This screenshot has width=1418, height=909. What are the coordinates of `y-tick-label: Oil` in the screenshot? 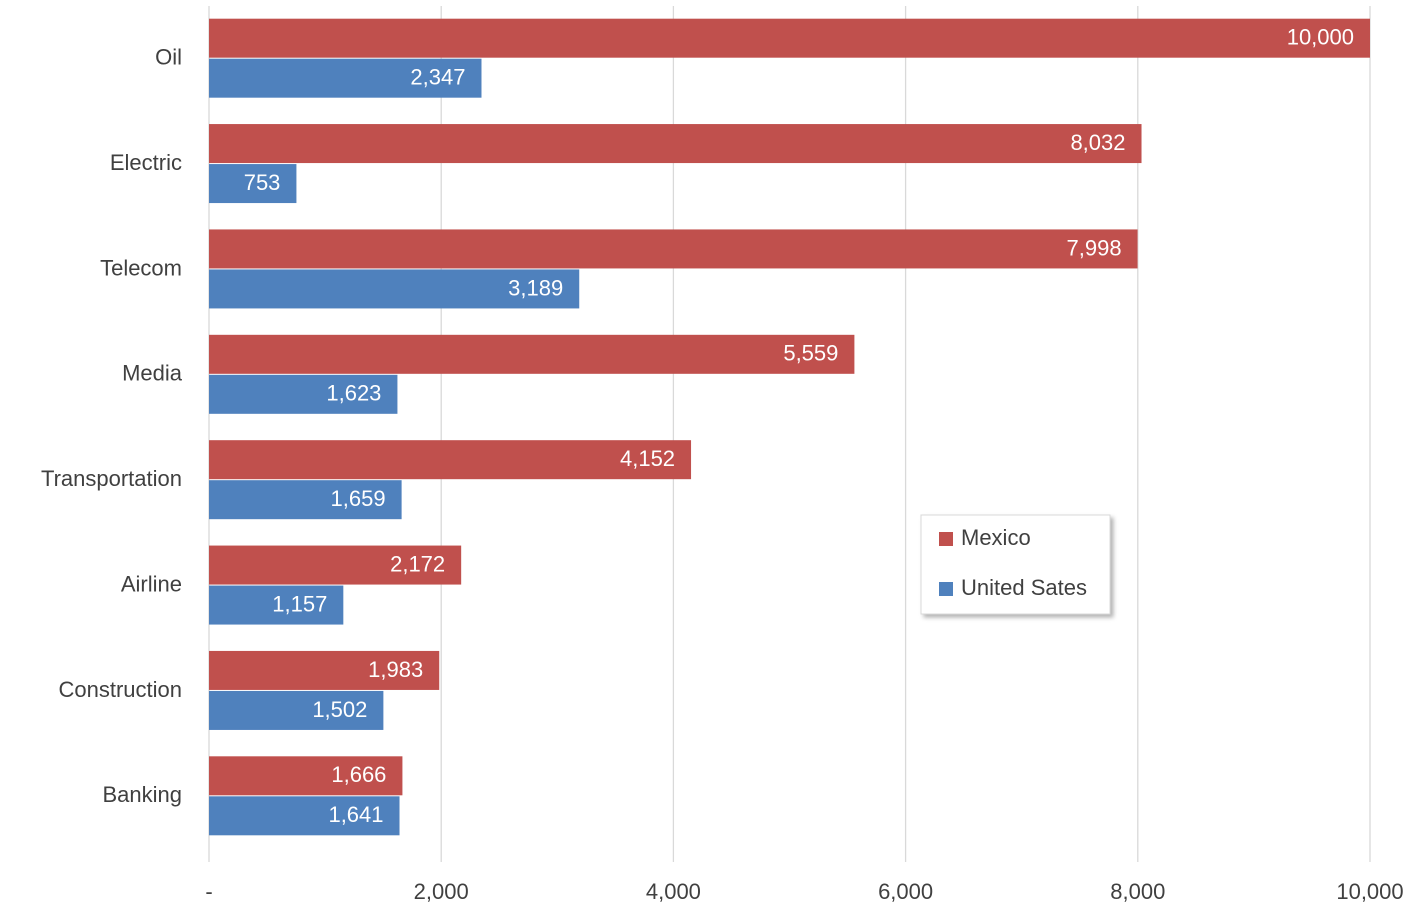 It's located at (168, 57).